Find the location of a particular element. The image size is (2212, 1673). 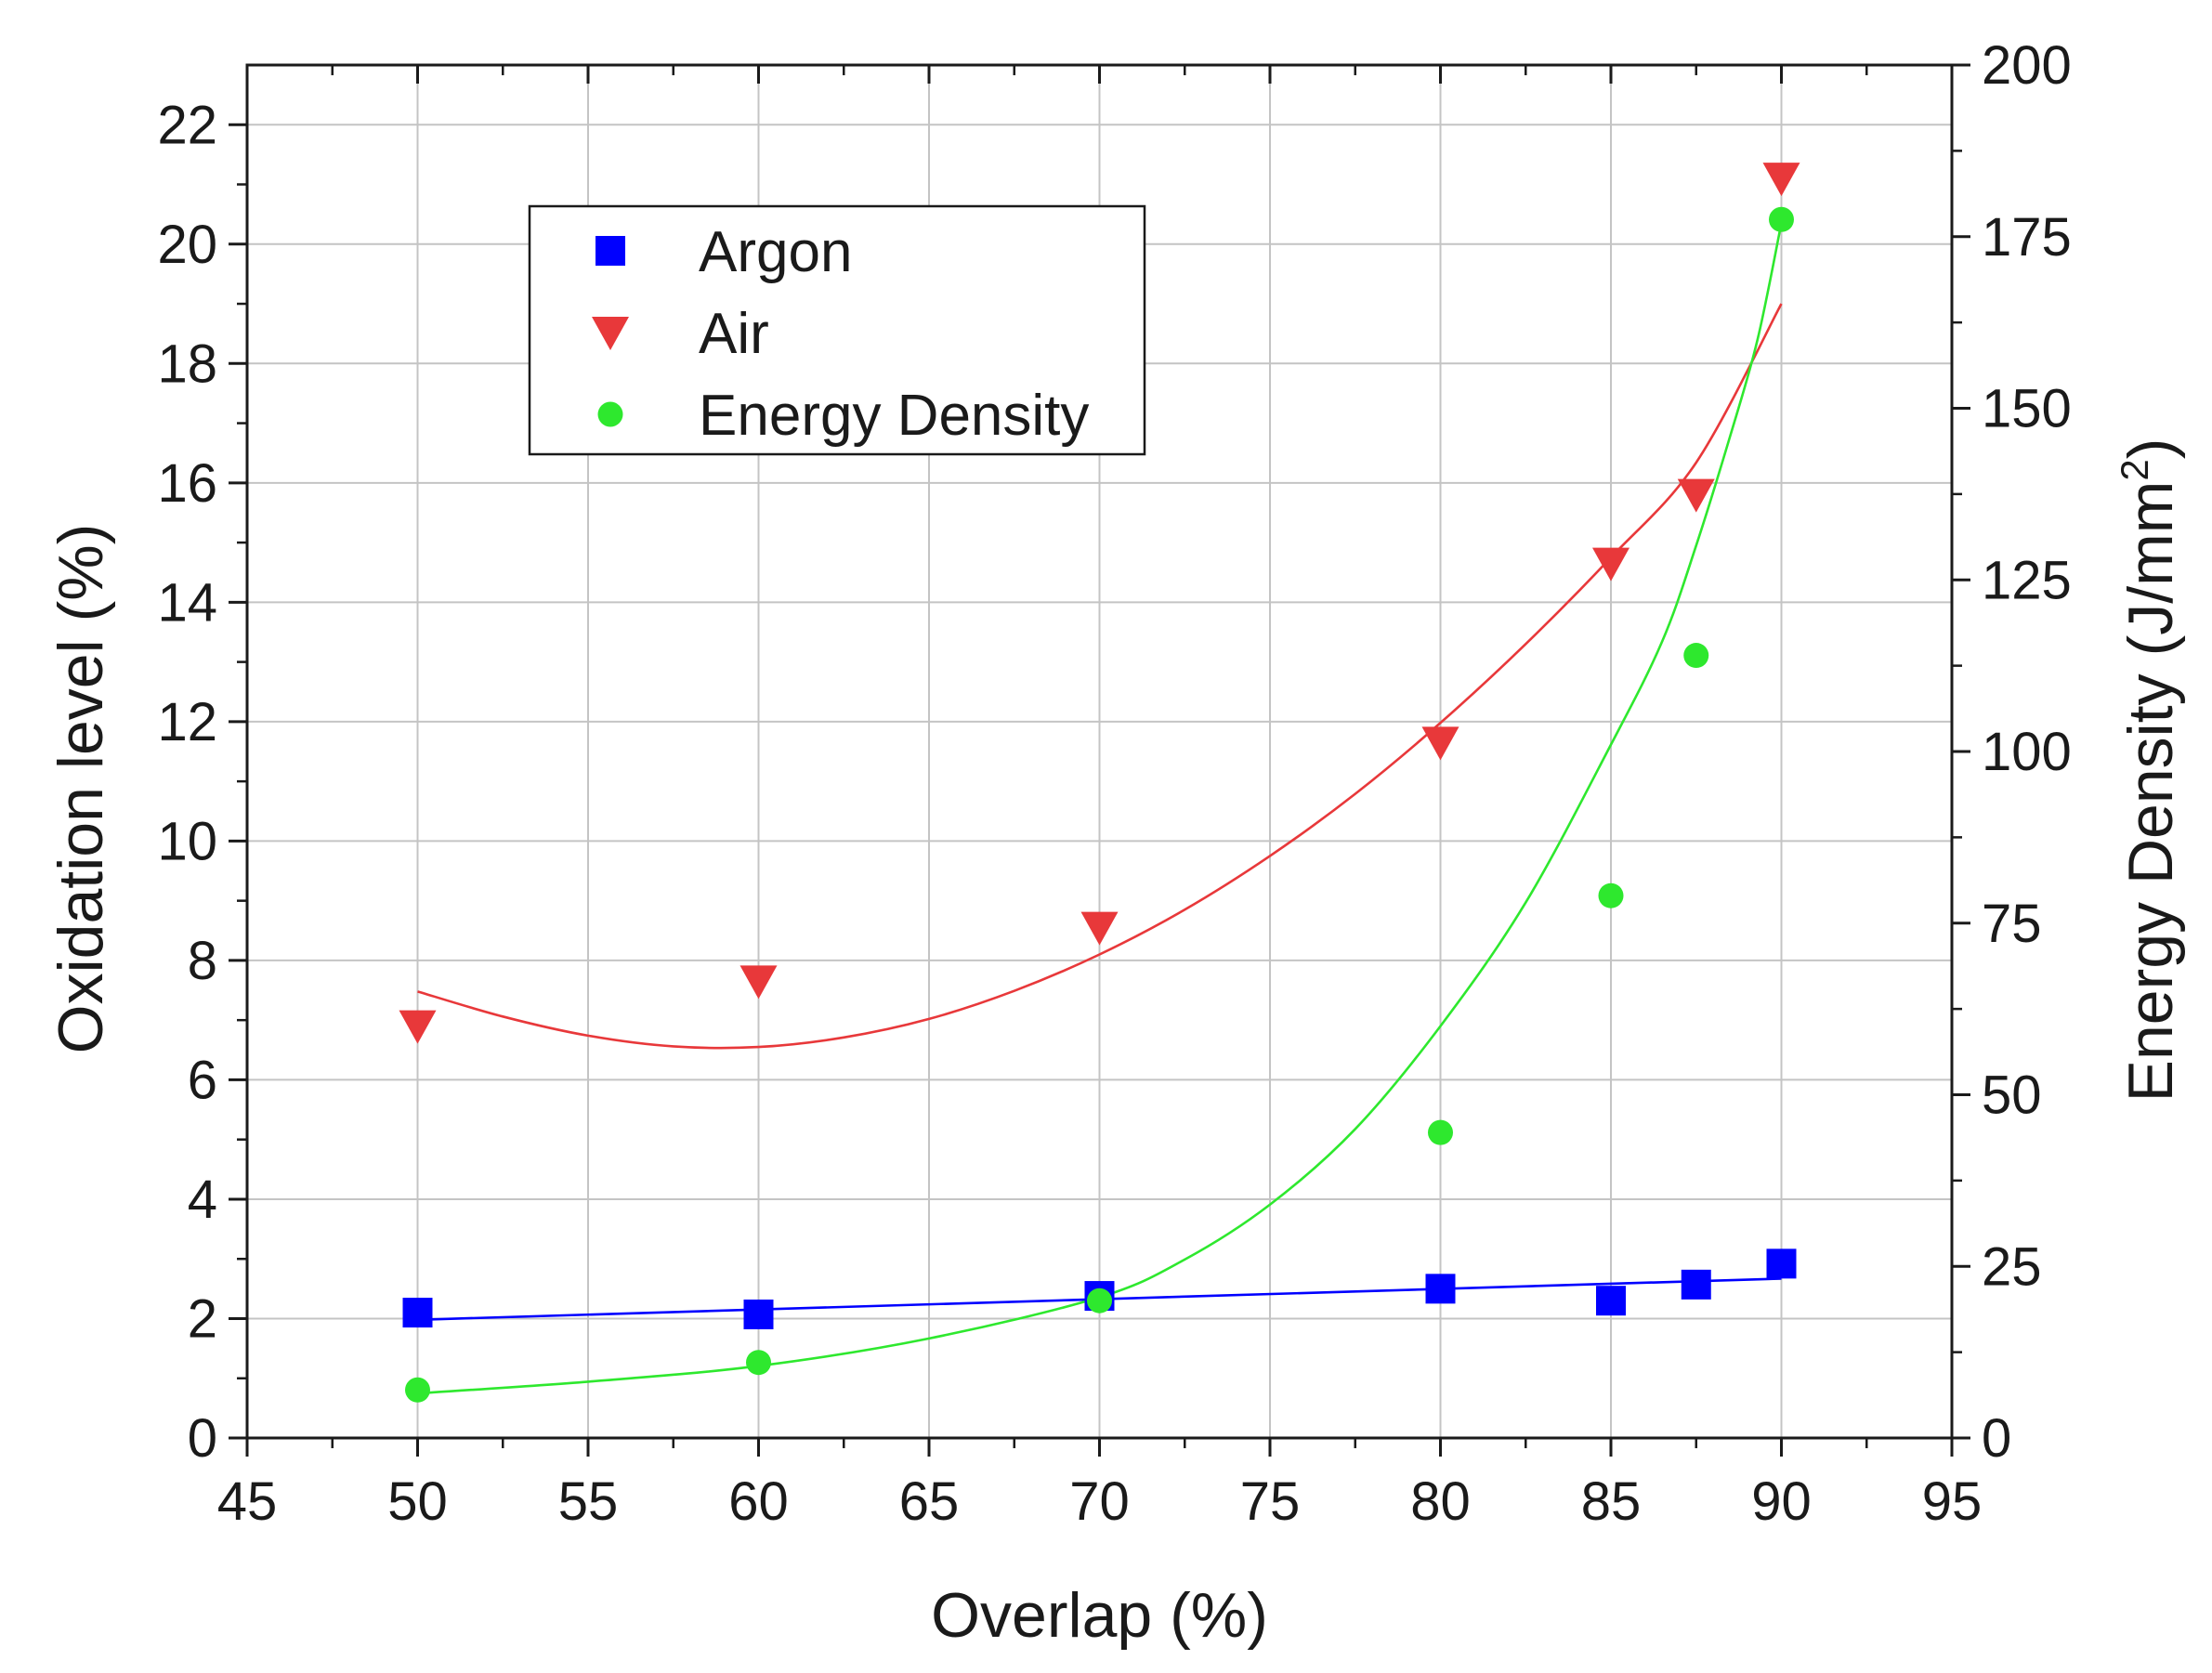

y-left-tick-label: 16 is located at coordinates (187, 483).